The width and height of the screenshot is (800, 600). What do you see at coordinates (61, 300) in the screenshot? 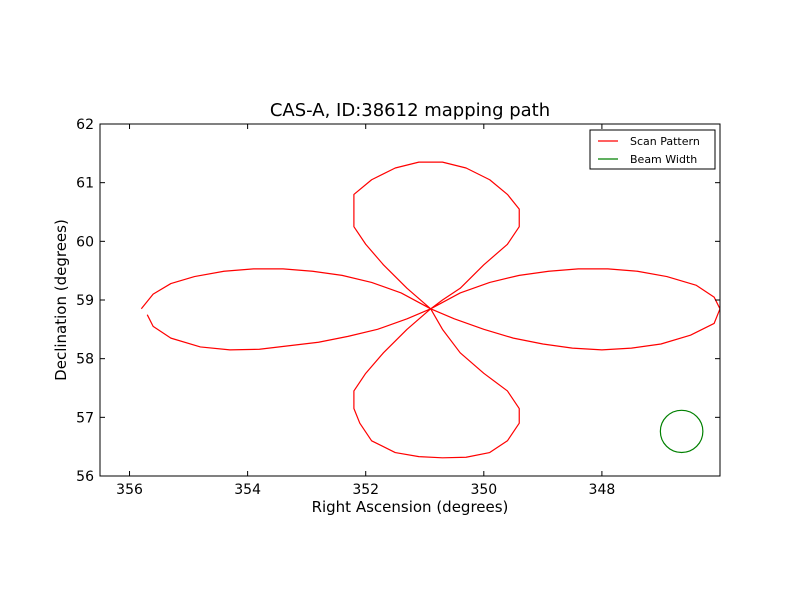
I see `y-axis-label: Declination (degrees)` at bounding box center [61, 300].